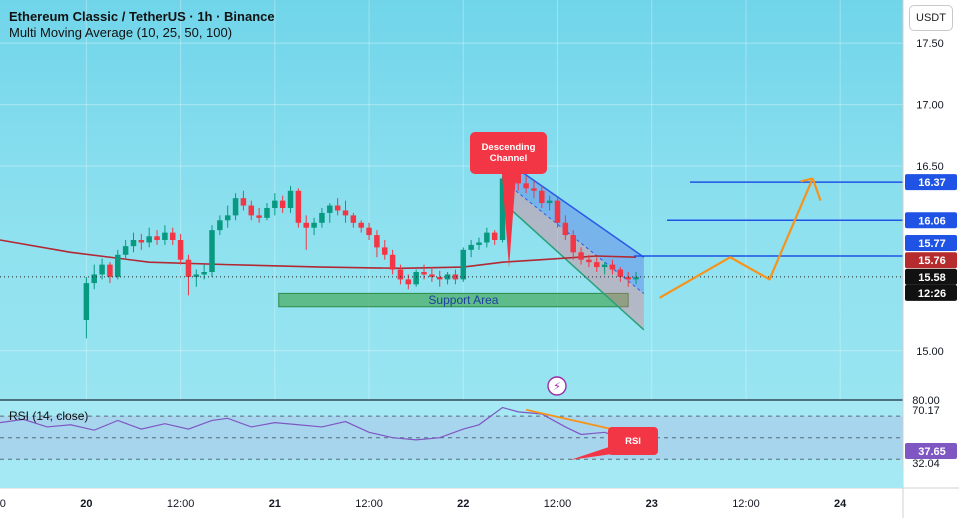  Describe the element at coordinates (926, 464) in the screenshot. I see `rsi-tick-label: 32.04` at that location.